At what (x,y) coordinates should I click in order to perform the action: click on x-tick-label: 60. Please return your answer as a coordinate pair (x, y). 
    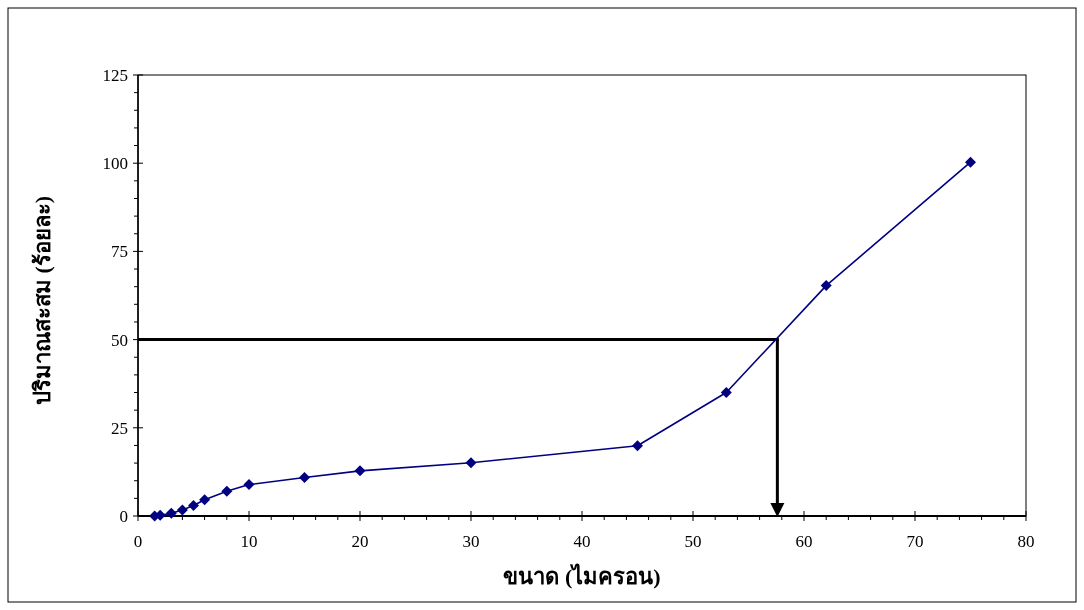
    Looking at the image, I should click on (804, 541).